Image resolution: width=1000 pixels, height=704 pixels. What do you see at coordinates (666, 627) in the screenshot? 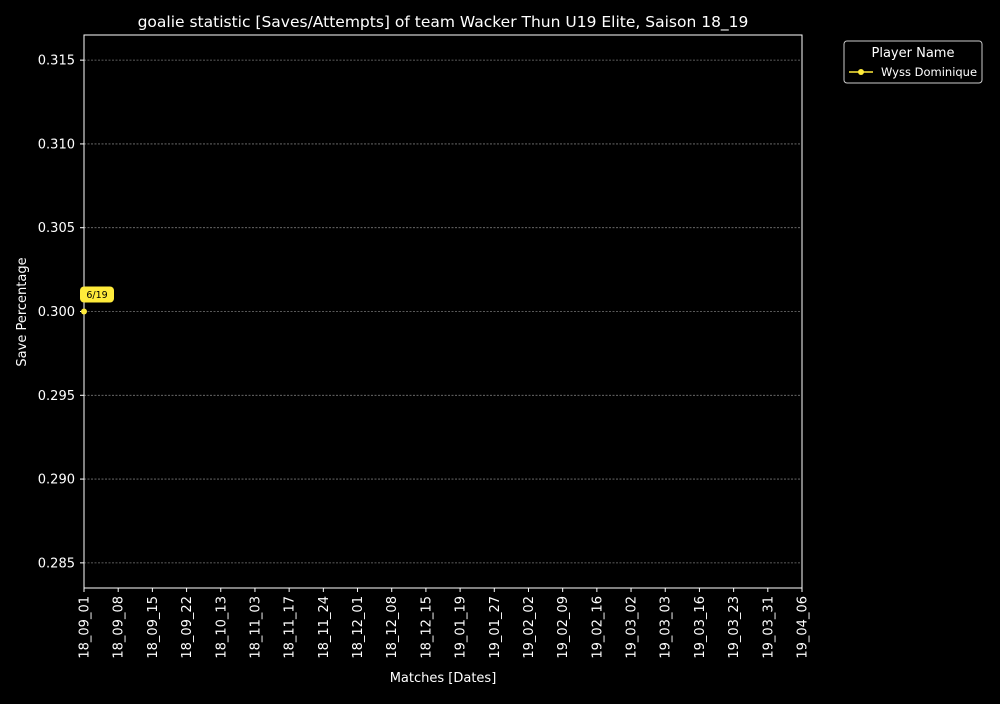
I see `x-tick-label: 19_03_03` at bounding box center [666, 627].